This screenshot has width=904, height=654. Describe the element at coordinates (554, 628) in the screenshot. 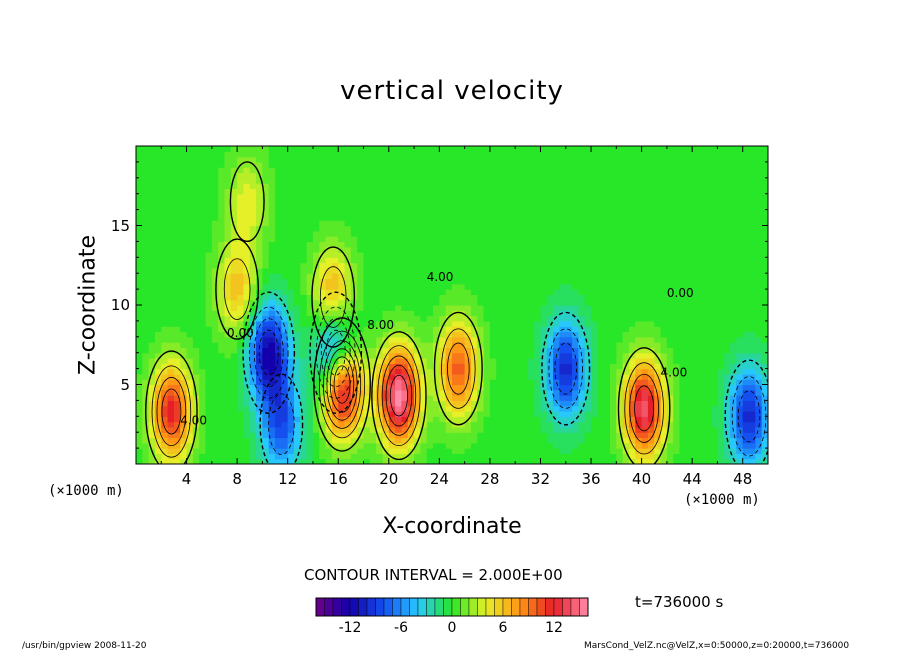

I see `colorbar-tick-label: 12` at that location.